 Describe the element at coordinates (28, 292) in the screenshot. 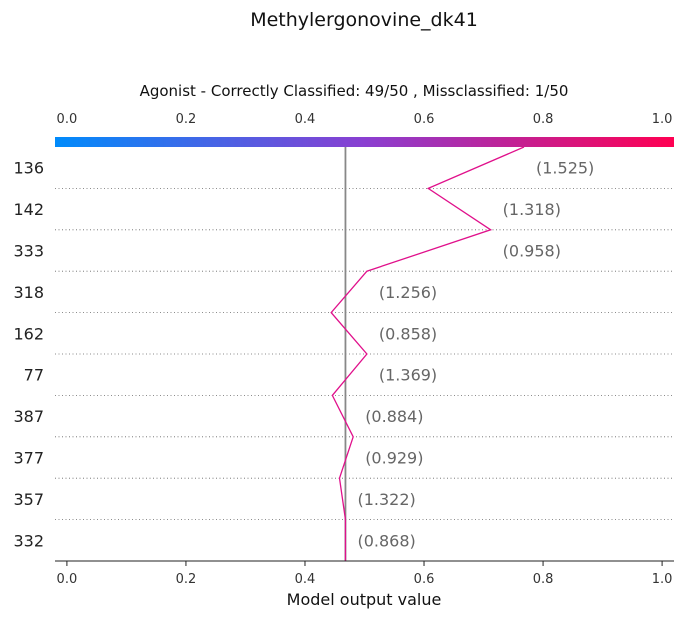

I see `feature-label: 318` at that location.